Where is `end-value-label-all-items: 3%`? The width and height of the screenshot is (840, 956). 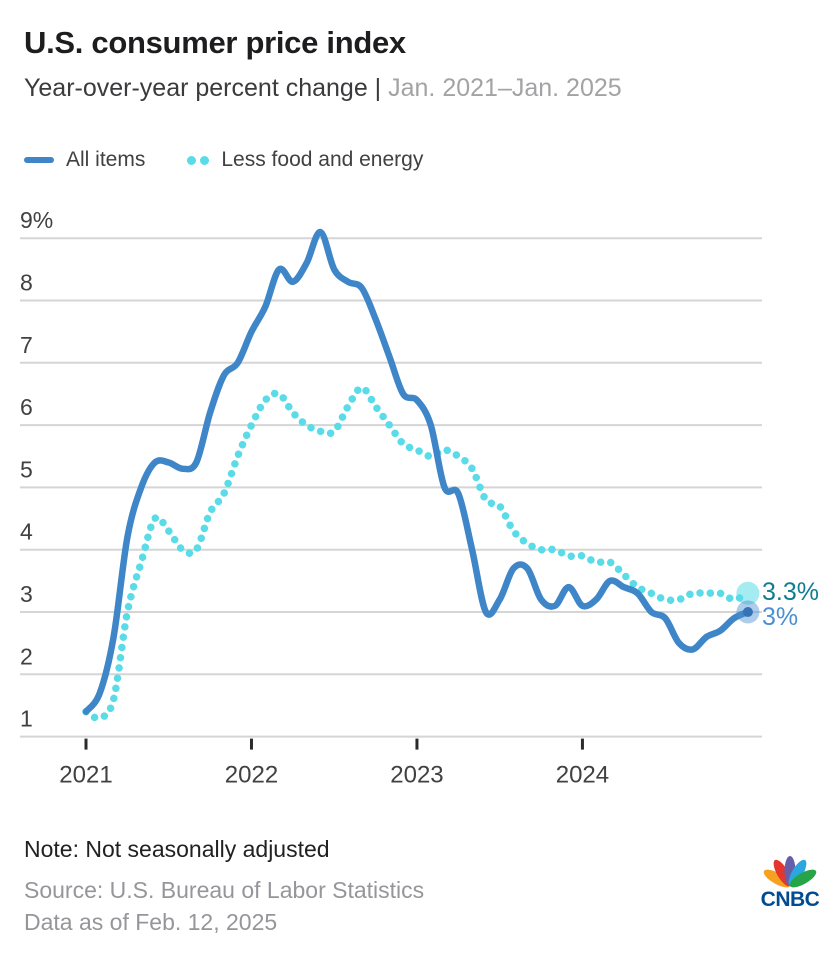 end-value-label-all-items: 3% is located at coordinates (780, 617).